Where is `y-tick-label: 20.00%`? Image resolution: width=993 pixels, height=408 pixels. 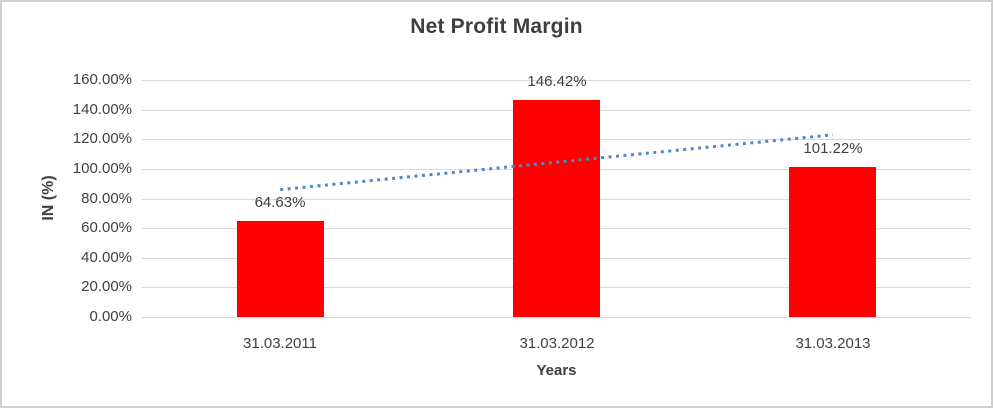
y-tick-label: 20.00% is located at coordinates (106, 286).